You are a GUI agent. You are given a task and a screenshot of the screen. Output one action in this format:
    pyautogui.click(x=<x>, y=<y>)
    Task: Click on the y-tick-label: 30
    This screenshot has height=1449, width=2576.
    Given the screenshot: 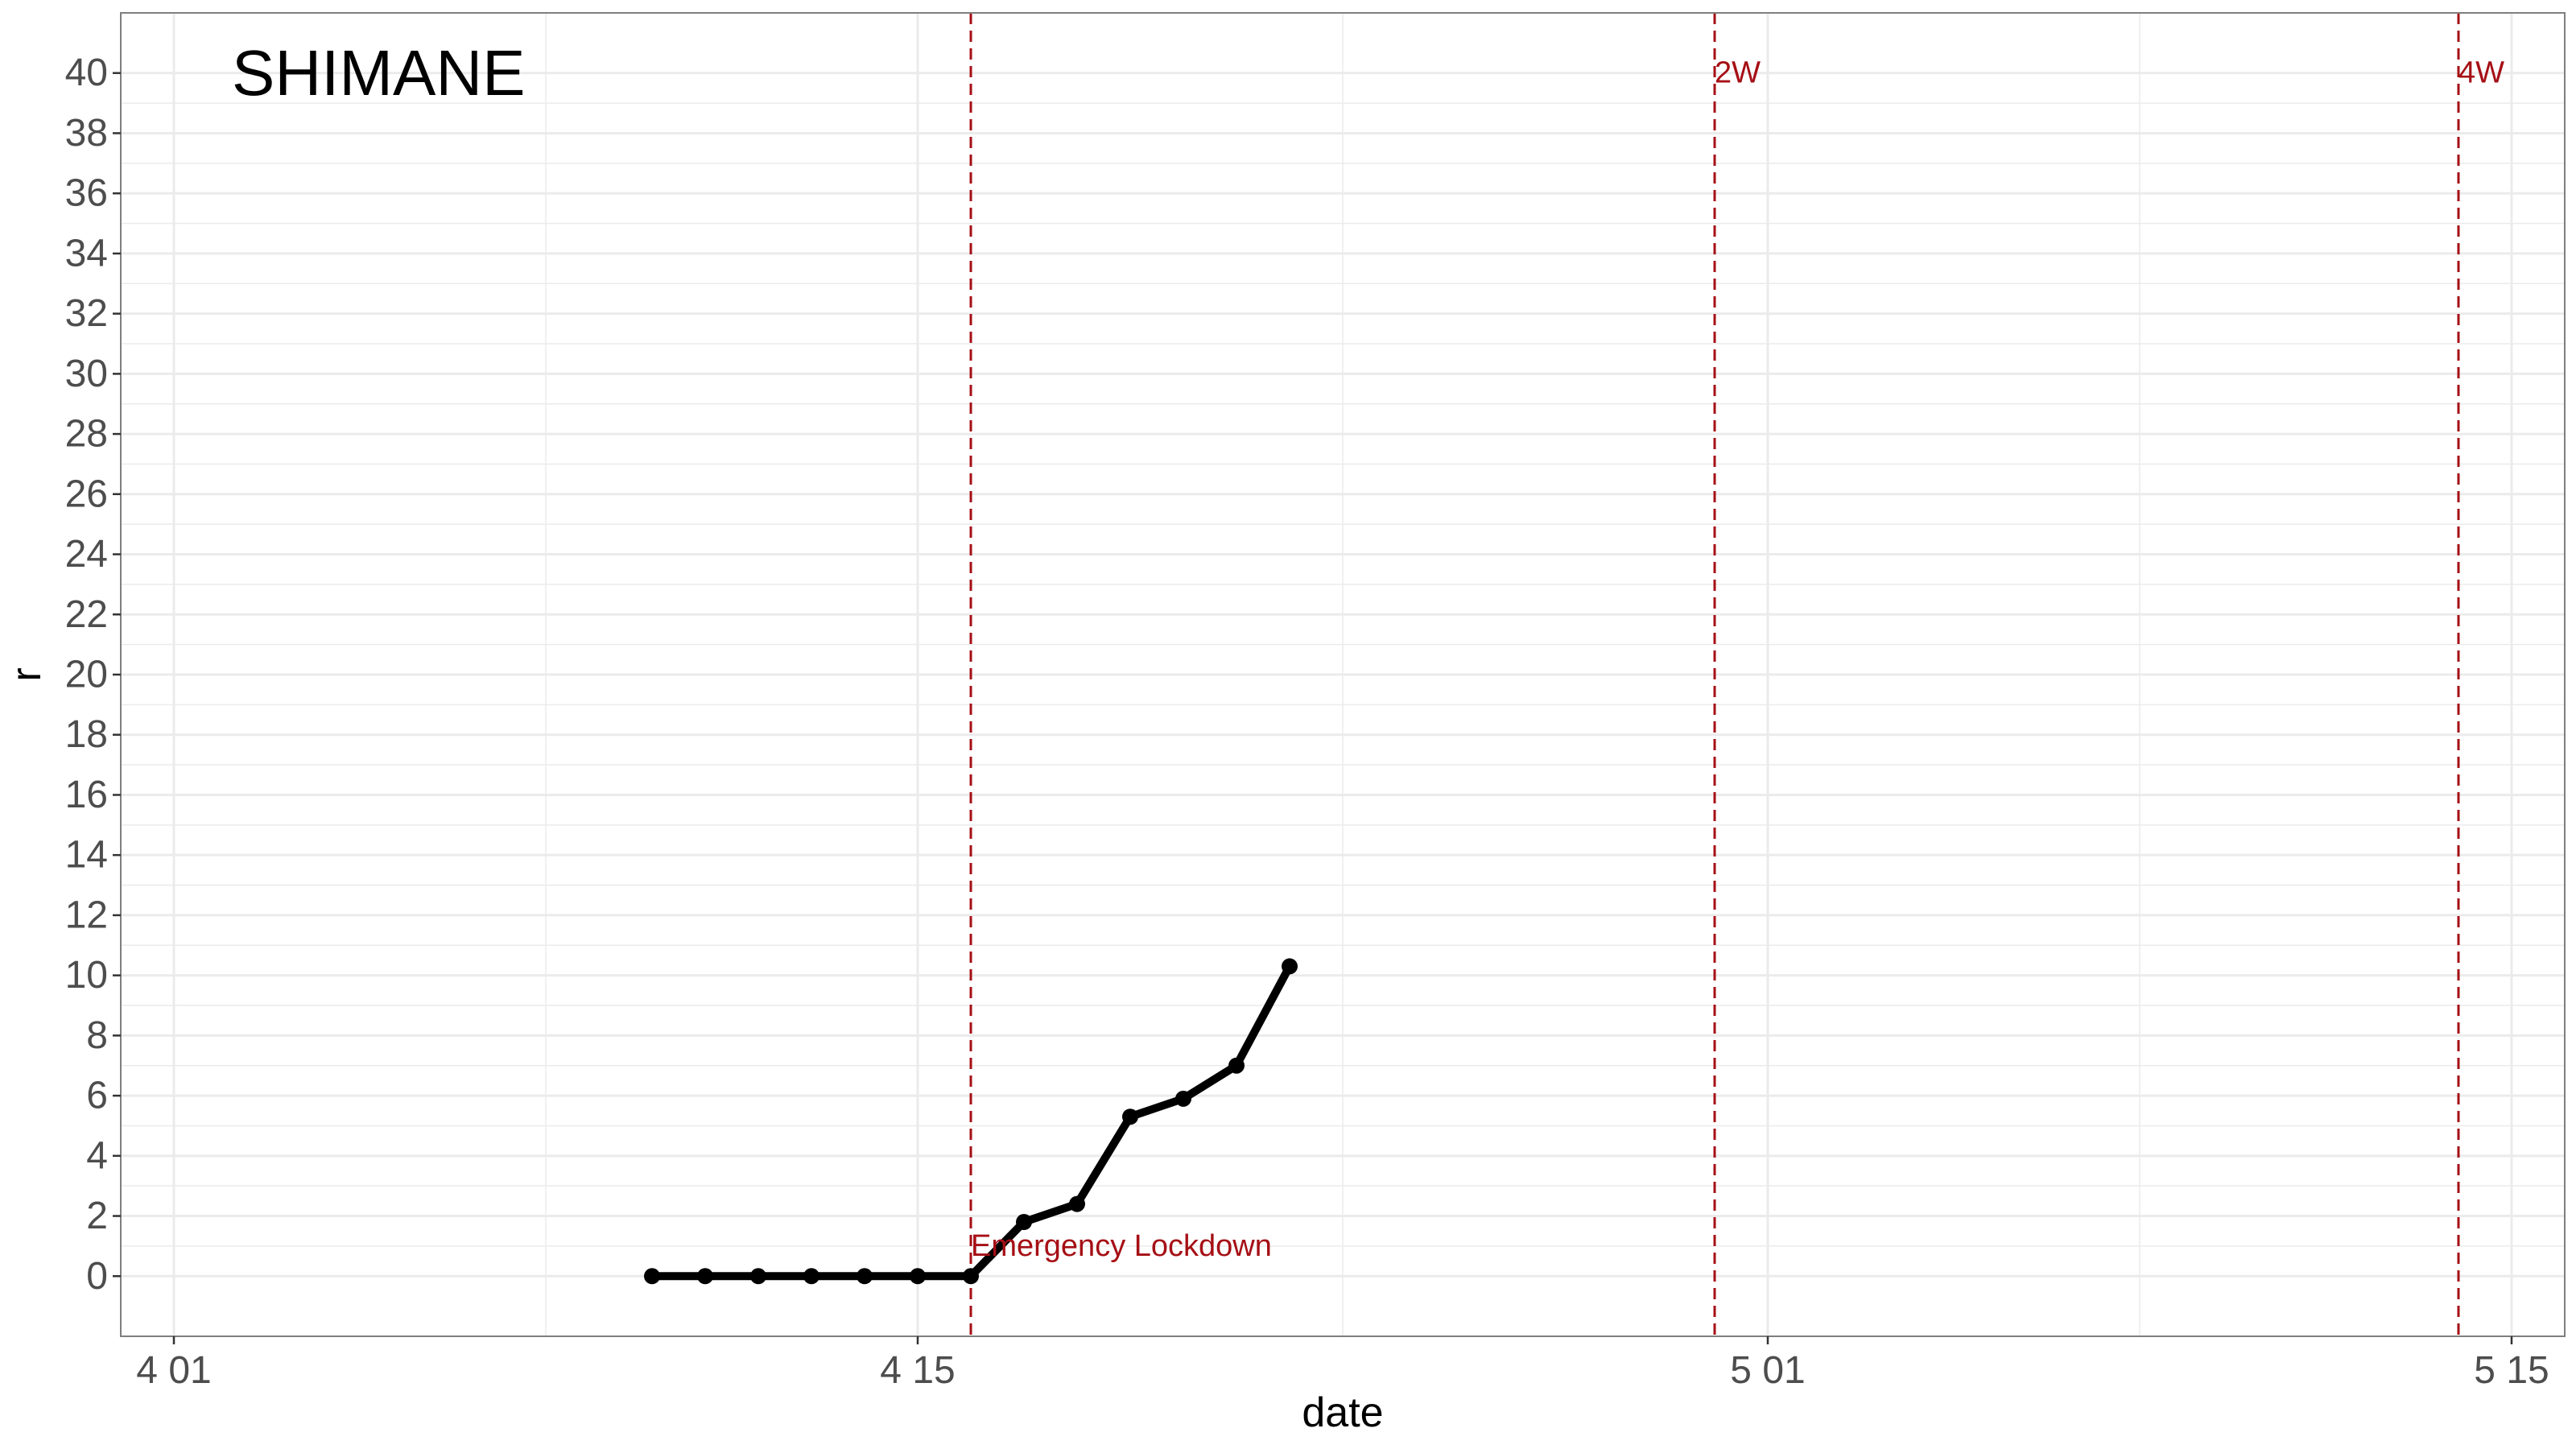 What is the action you would take?
    pyautogui.click(x=86, y=374)
    